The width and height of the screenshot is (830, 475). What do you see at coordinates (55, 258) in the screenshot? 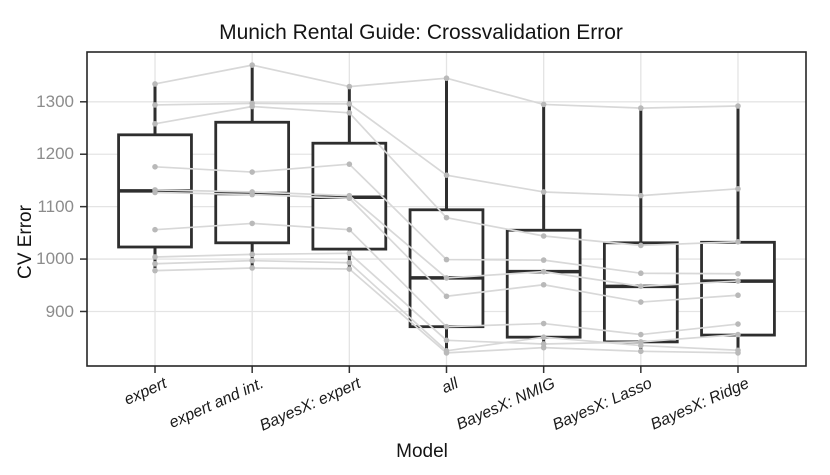
I see `y-tick-label-1000: 1000` at bounding box center [55, 258].